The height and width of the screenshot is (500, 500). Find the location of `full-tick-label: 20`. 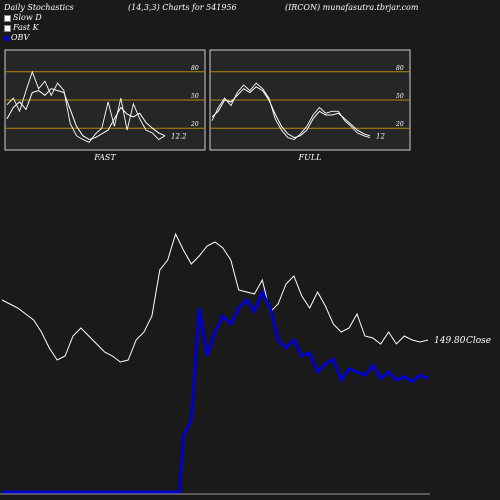

full-tick-label: 20 is located at coordinates (399, 124).